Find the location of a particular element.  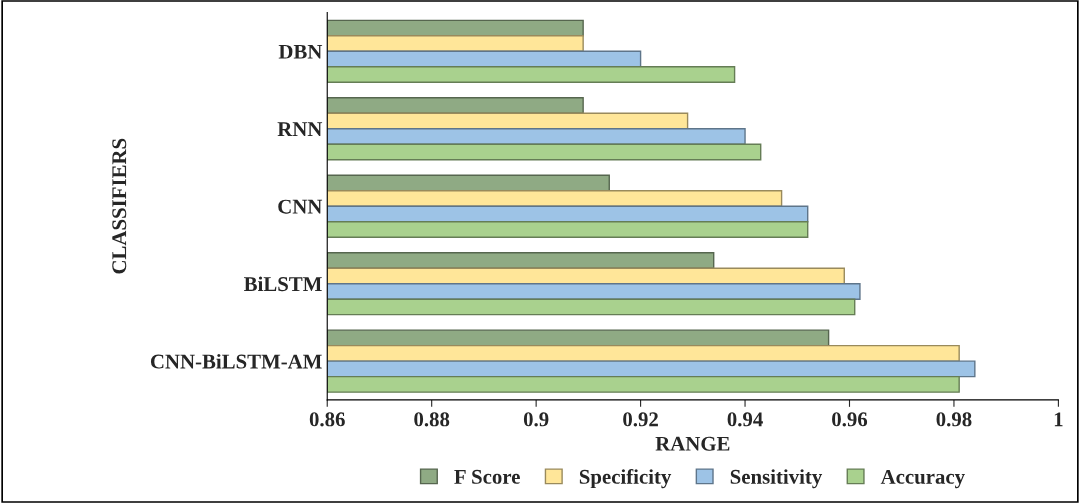

y-tick-label: CNN-BiLSTM-AM is located at coordinates (236, 361).